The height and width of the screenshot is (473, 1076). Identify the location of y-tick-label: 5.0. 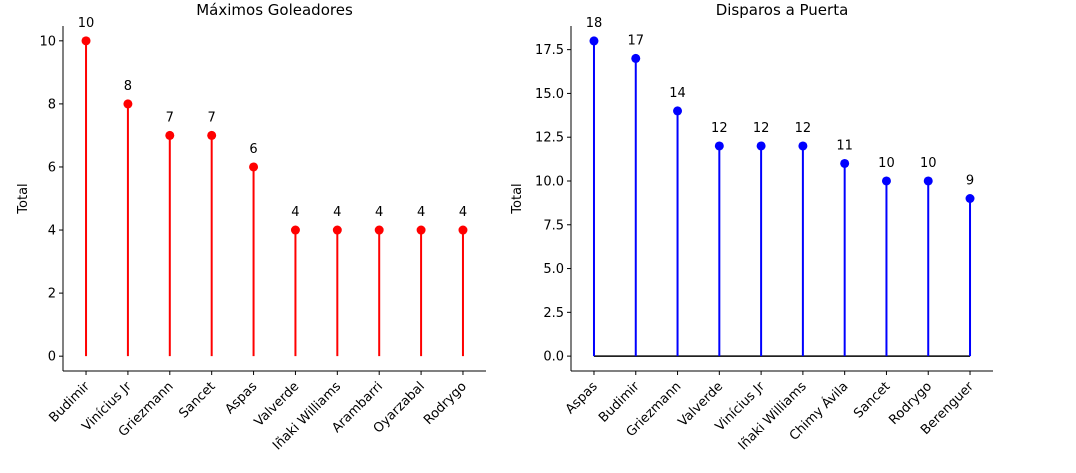
(553, 269).